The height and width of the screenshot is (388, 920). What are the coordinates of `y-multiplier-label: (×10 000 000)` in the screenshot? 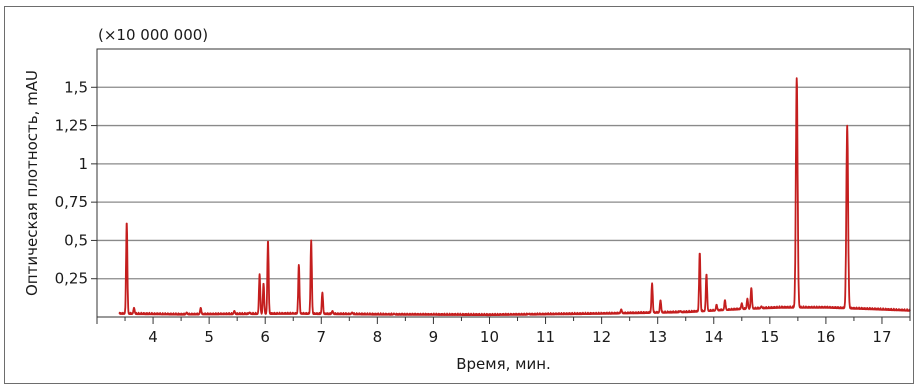 It's located at (153, 35).